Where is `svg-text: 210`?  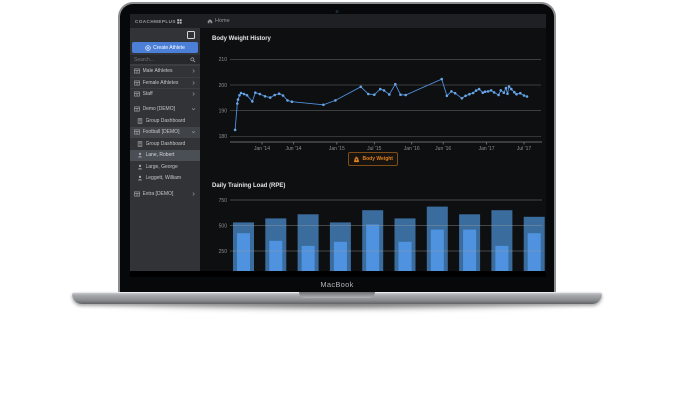 svg-text: 210 is located at coordinates (223, 60).